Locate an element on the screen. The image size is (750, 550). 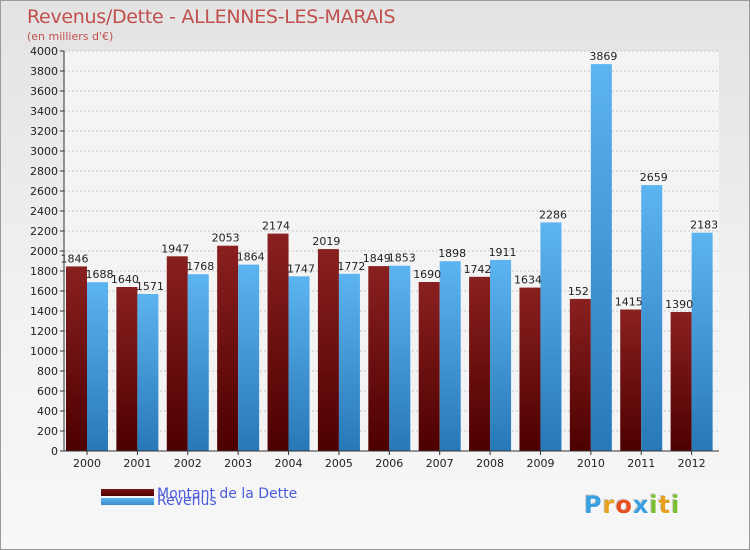
x-tick-label: 2000 is located at coordinates (87, 463).